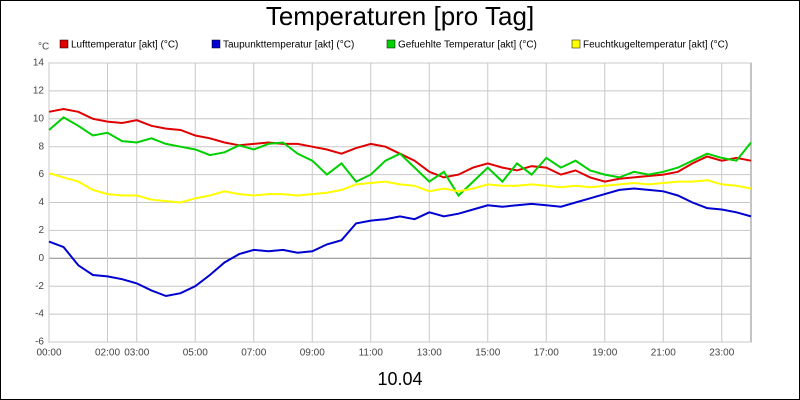 This screenshot has width=800, height=400. Describe the element at coordinates (604, 353) in the screenshot. I see `x-tick-label: 19:00` at that location.